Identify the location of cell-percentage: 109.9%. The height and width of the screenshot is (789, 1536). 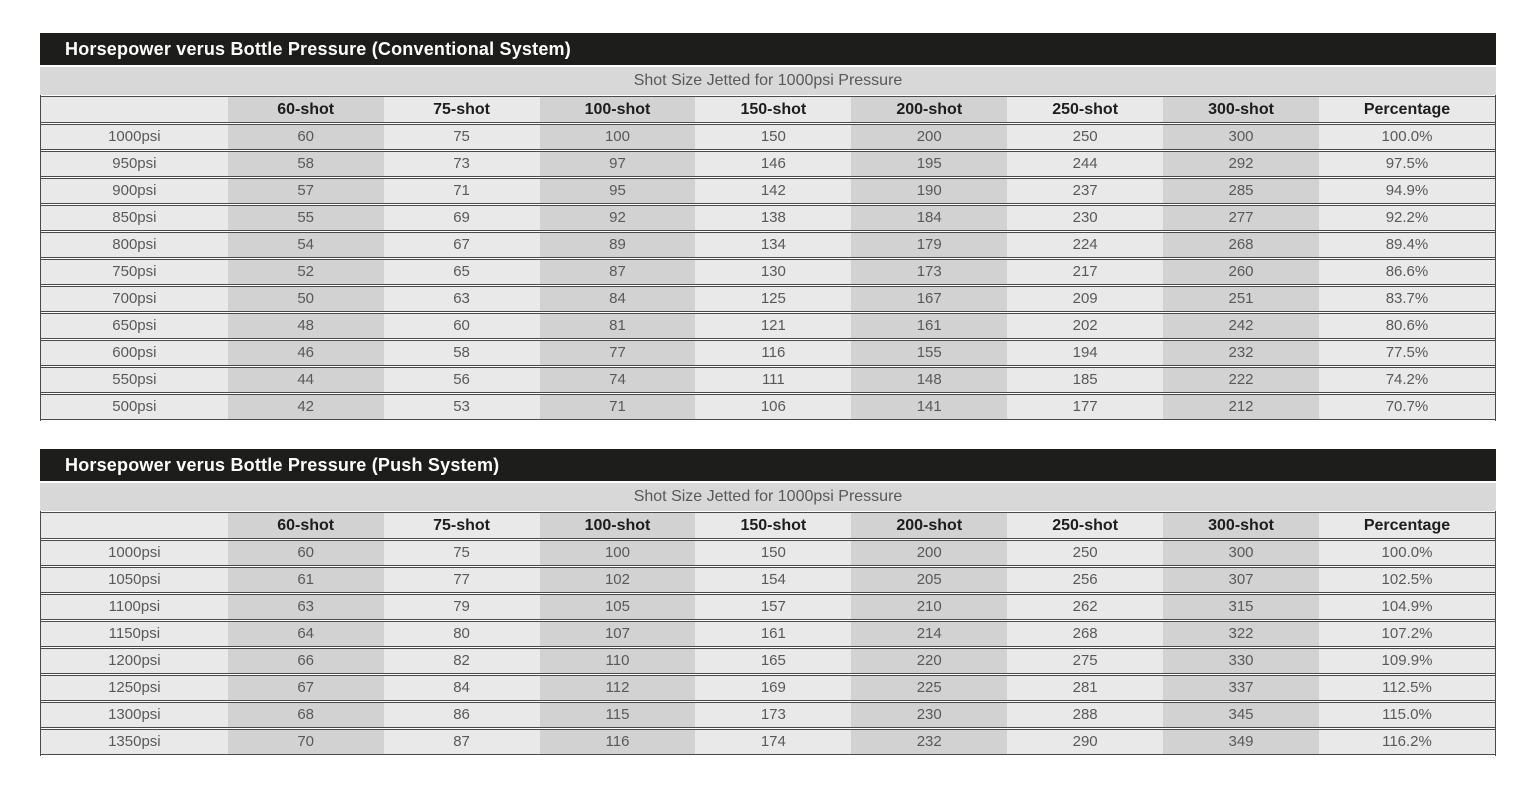
(1406, 661).